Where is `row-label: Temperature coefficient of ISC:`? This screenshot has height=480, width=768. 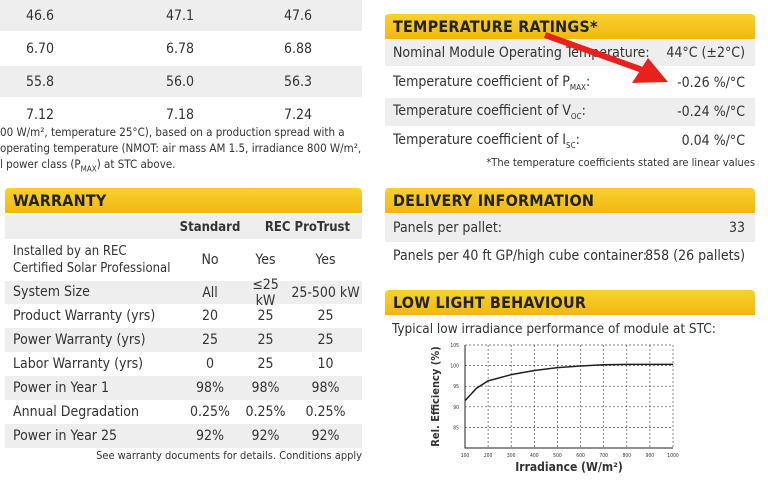 row-label: Temperature coefficient of ISC: is located at coordinates (486, 141).